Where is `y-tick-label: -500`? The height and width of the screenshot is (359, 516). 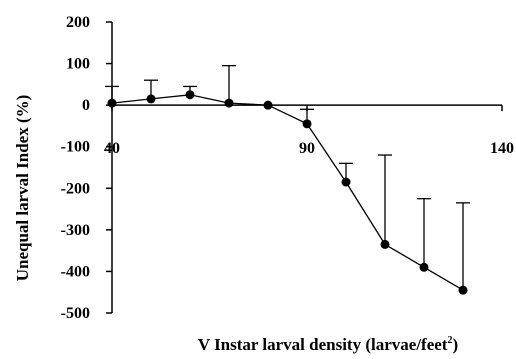 y-tick-label: -500 is located at coordinates (75, 313).